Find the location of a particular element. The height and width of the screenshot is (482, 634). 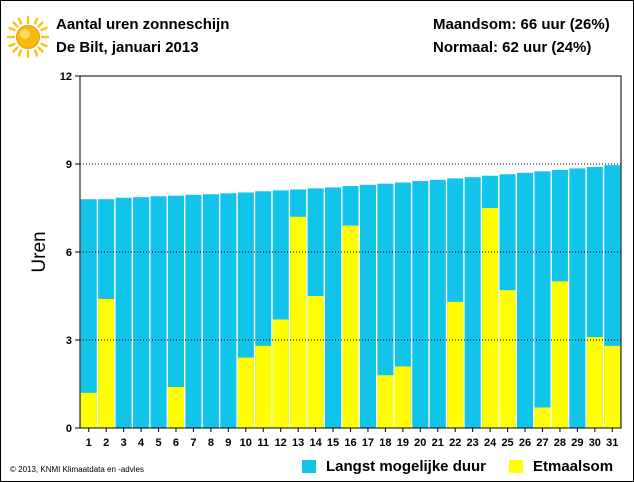

x-tick-label: 7 is located at coordinates (193, 443).